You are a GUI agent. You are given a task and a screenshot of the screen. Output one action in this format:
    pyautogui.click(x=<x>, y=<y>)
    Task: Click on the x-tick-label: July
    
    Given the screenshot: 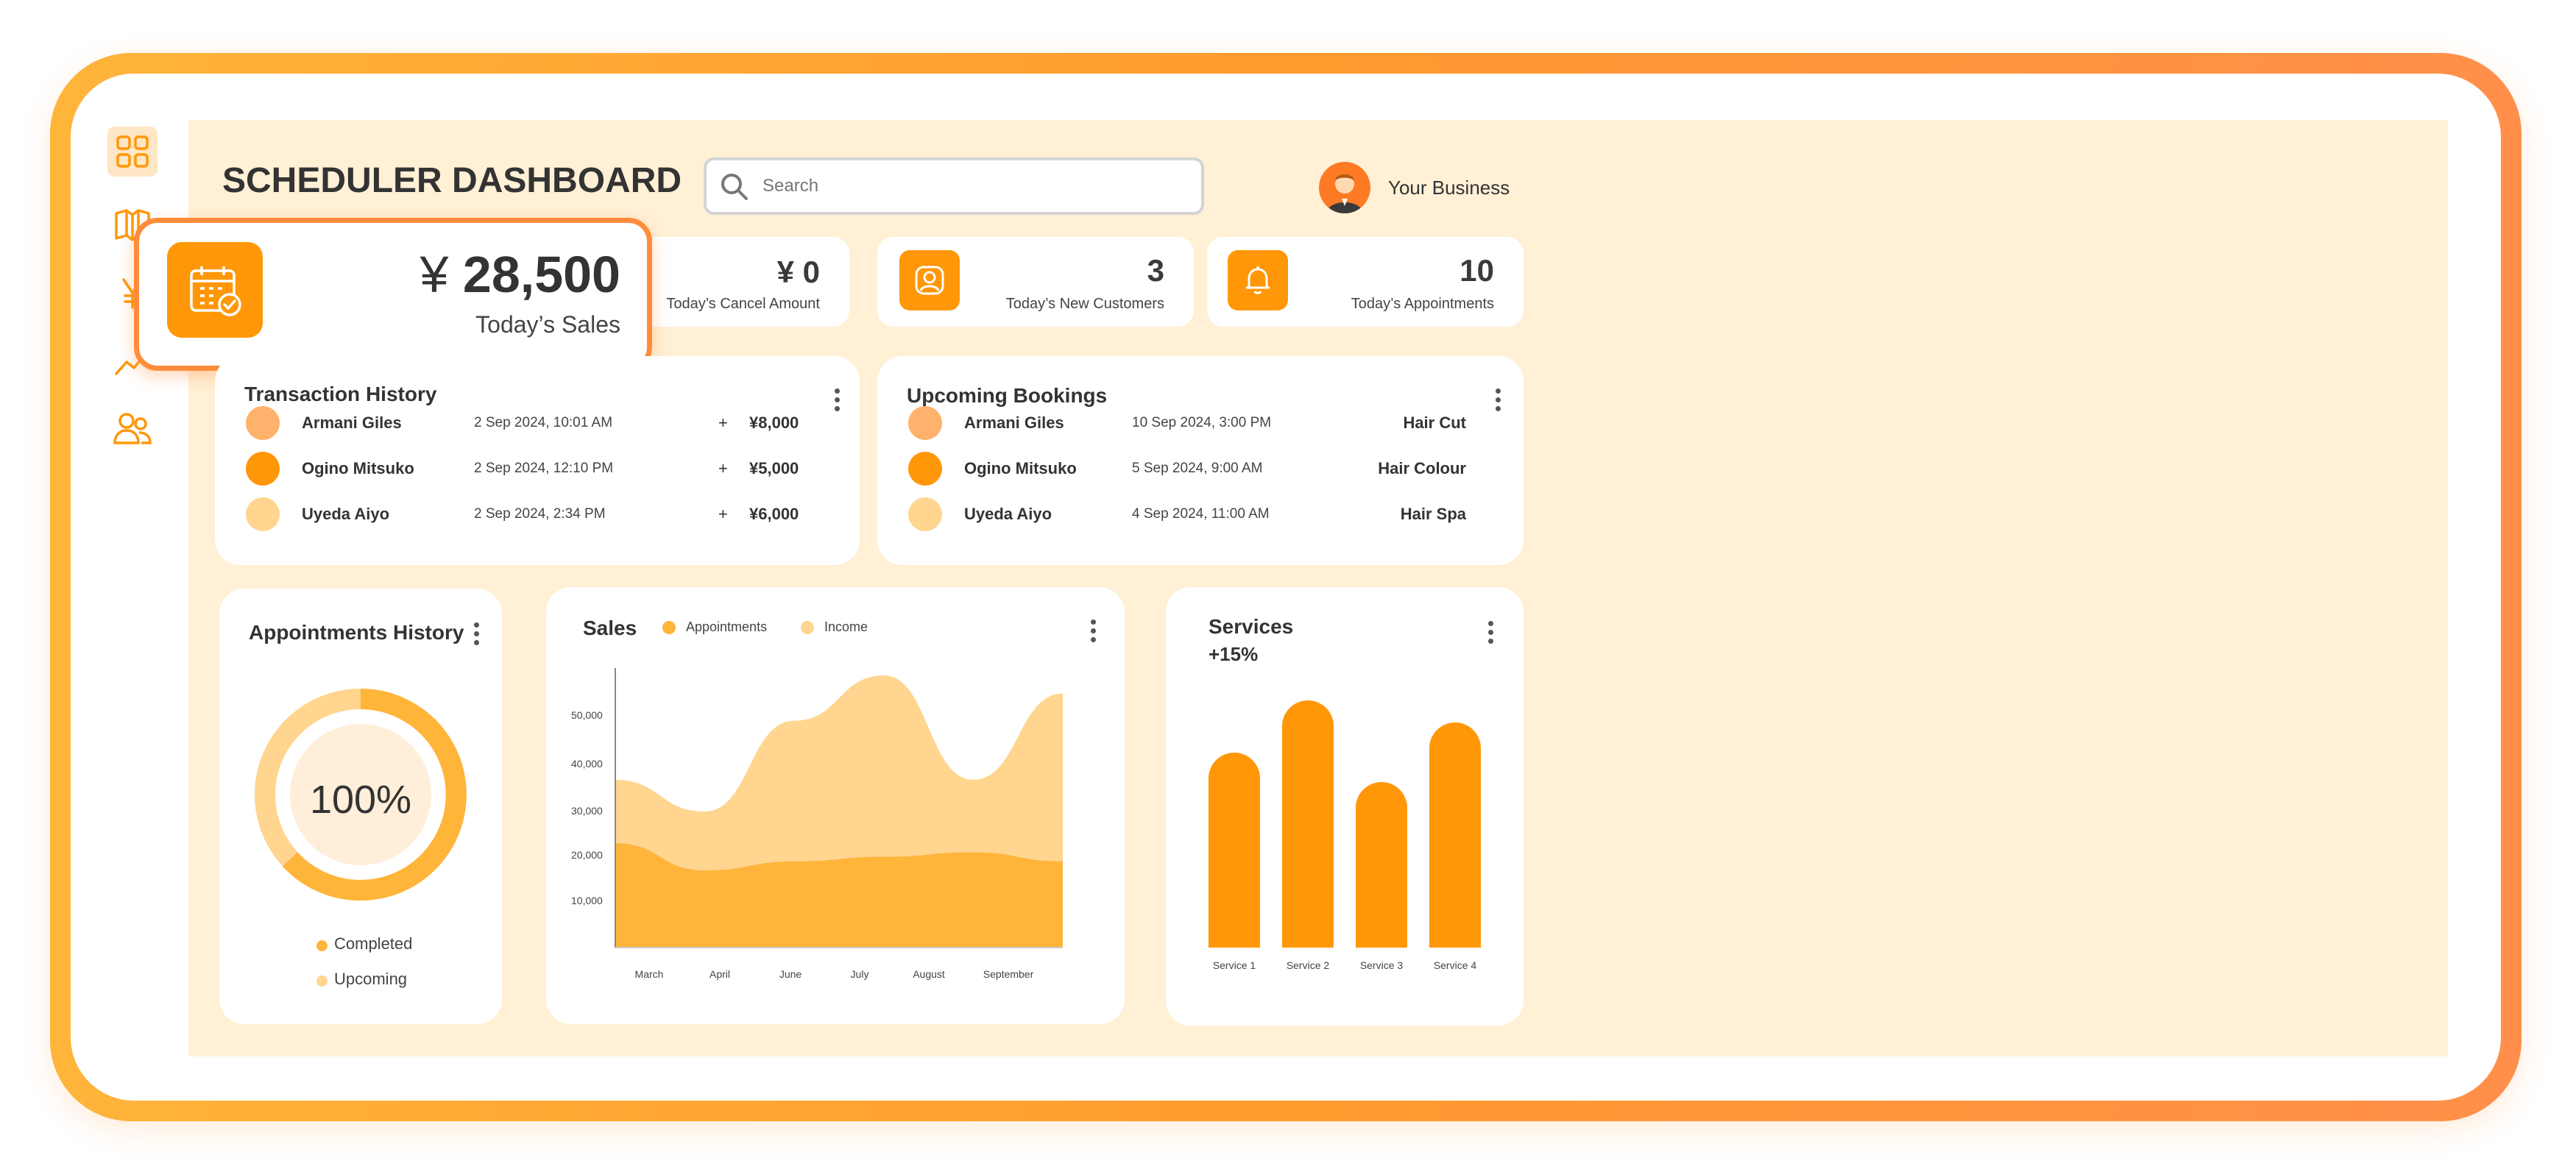 What is the action you would take?
    pyautogui.click(x=859, y=974)
    